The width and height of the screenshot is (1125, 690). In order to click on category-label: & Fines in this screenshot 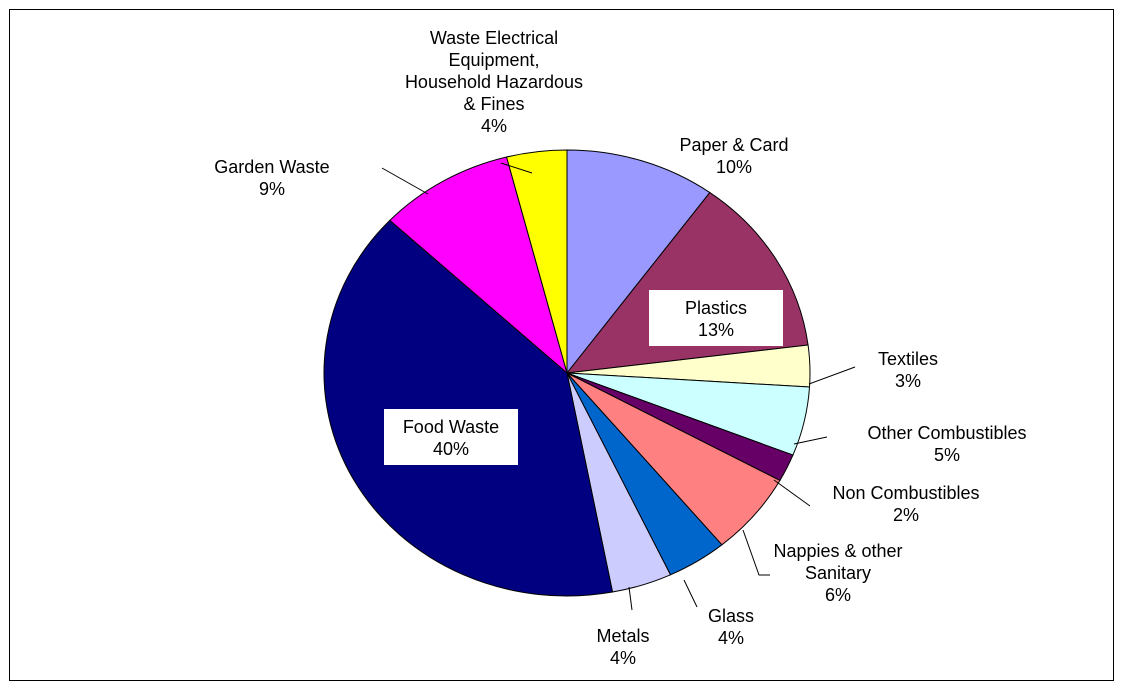, I will do `click(493, 104)`.